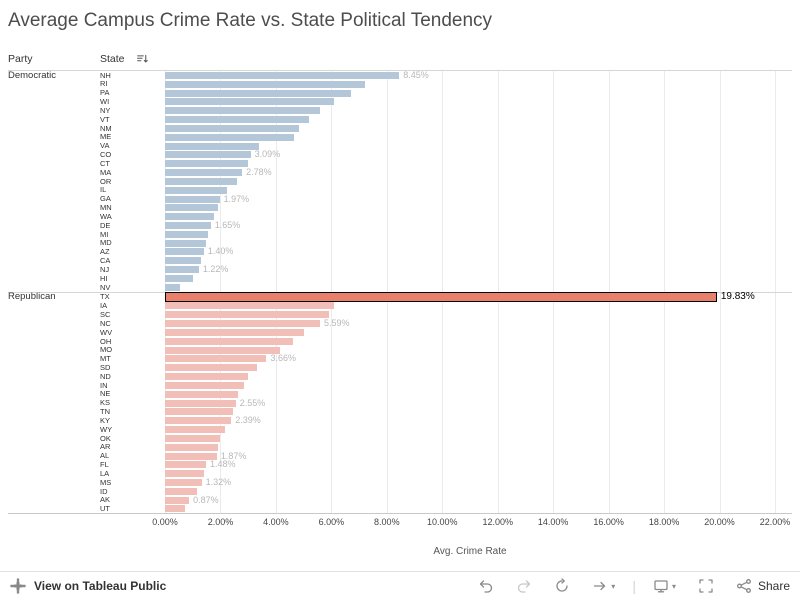 The image size is (800, 600). What do you see at coordinates (182, 270) in the screenshot?
I see `bar-NJ` at bounding box center [182, 270].